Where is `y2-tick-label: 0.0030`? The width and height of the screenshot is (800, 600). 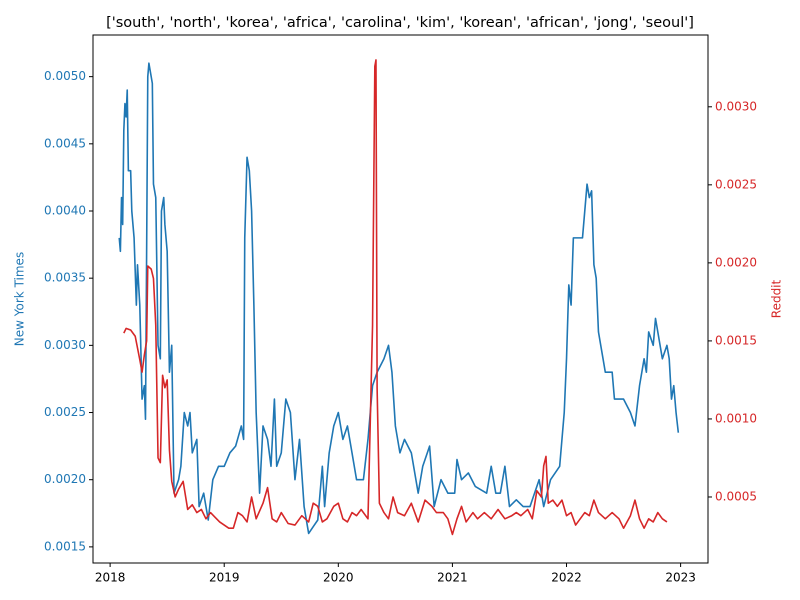 y2-tick-label: 0.0030 is located at coordinates (736, 106).